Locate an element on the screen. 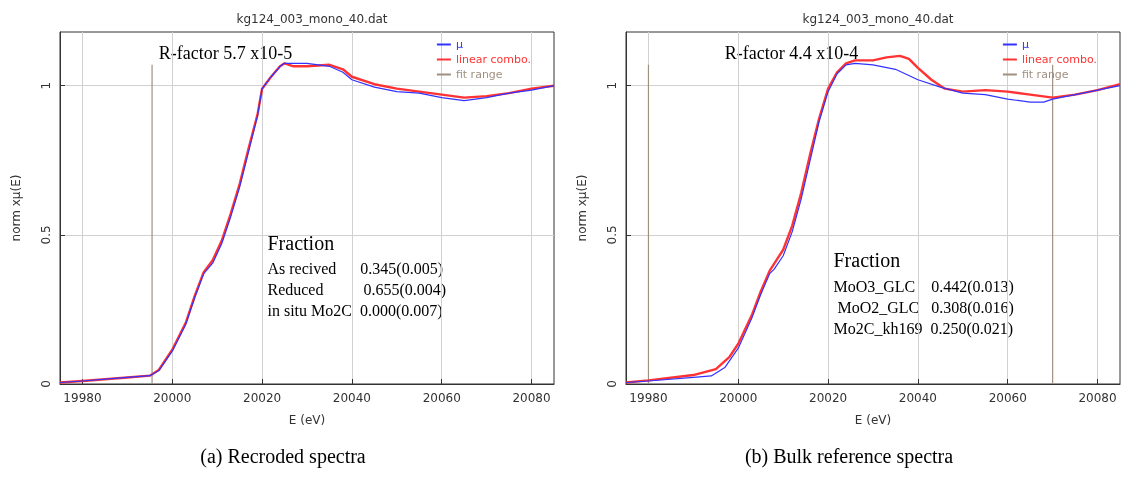  annotation: Mo2C_kh169 0.250(0.021) is located at coordinates (923, 328).